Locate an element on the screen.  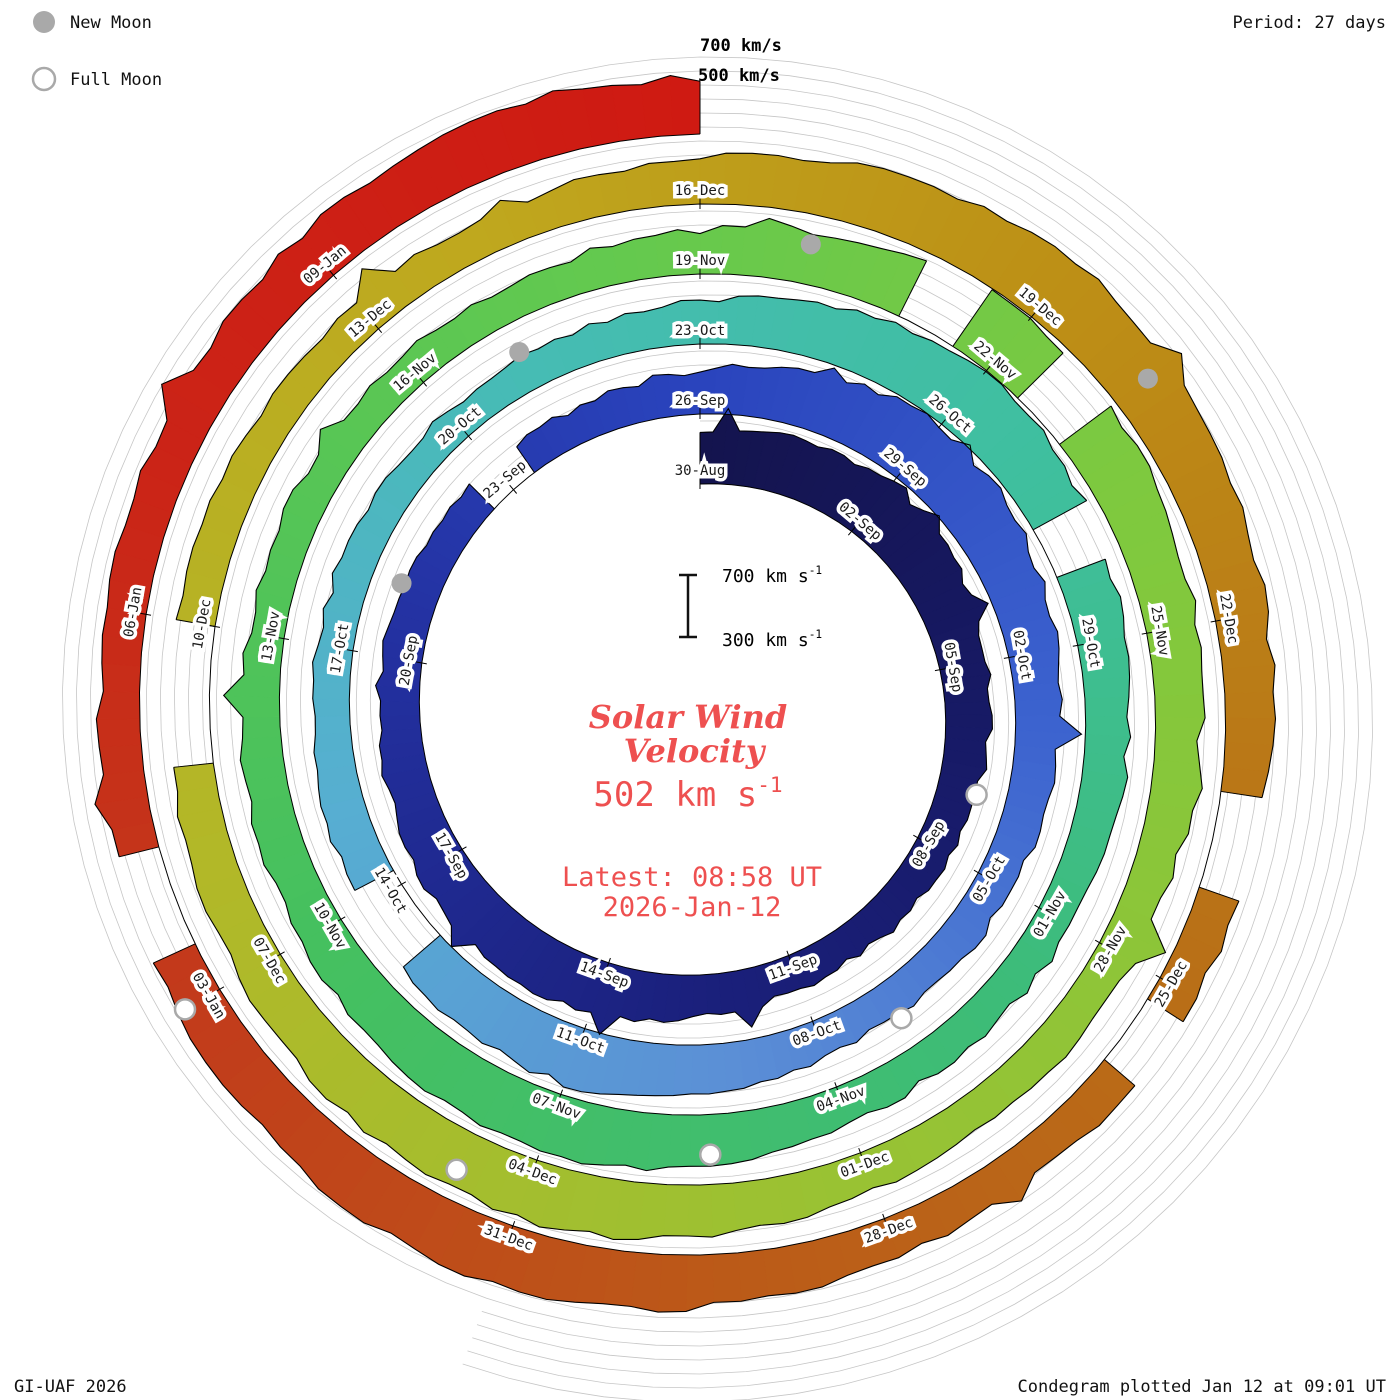
fill-top-edge is located at coordinates (1211, 961).